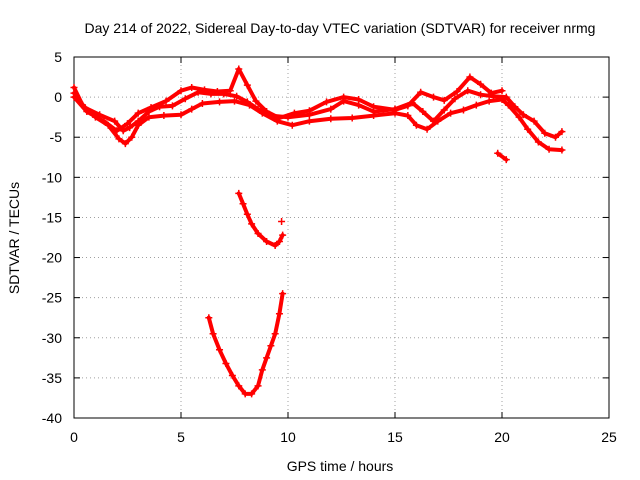 The image size is (640, 480). What do you see at coordinates (52, 237) in the screenshot?
I see `y-tick-labels: 5 0 -5 -10 -15 -20 -25 -30 -35 -40` at bounding box center [52, 237].